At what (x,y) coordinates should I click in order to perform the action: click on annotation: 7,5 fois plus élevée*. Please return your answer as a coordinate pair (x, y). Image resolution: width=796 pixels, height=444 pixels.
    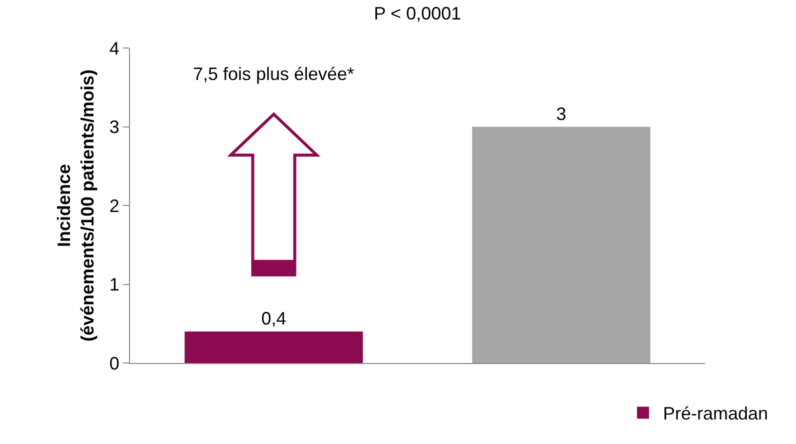
    Looking at the image, I should click on (273, 74).